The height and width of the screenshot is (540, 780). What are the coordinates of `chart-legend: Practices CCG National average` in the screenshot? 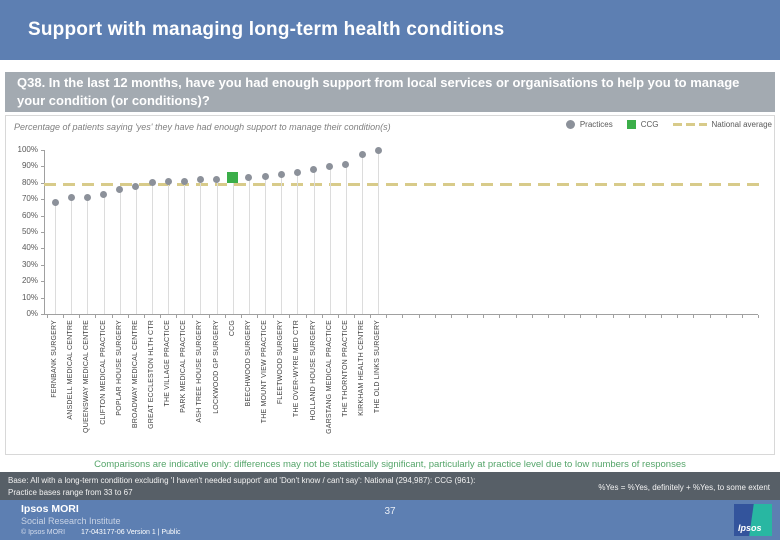 It's located at (646, 124).